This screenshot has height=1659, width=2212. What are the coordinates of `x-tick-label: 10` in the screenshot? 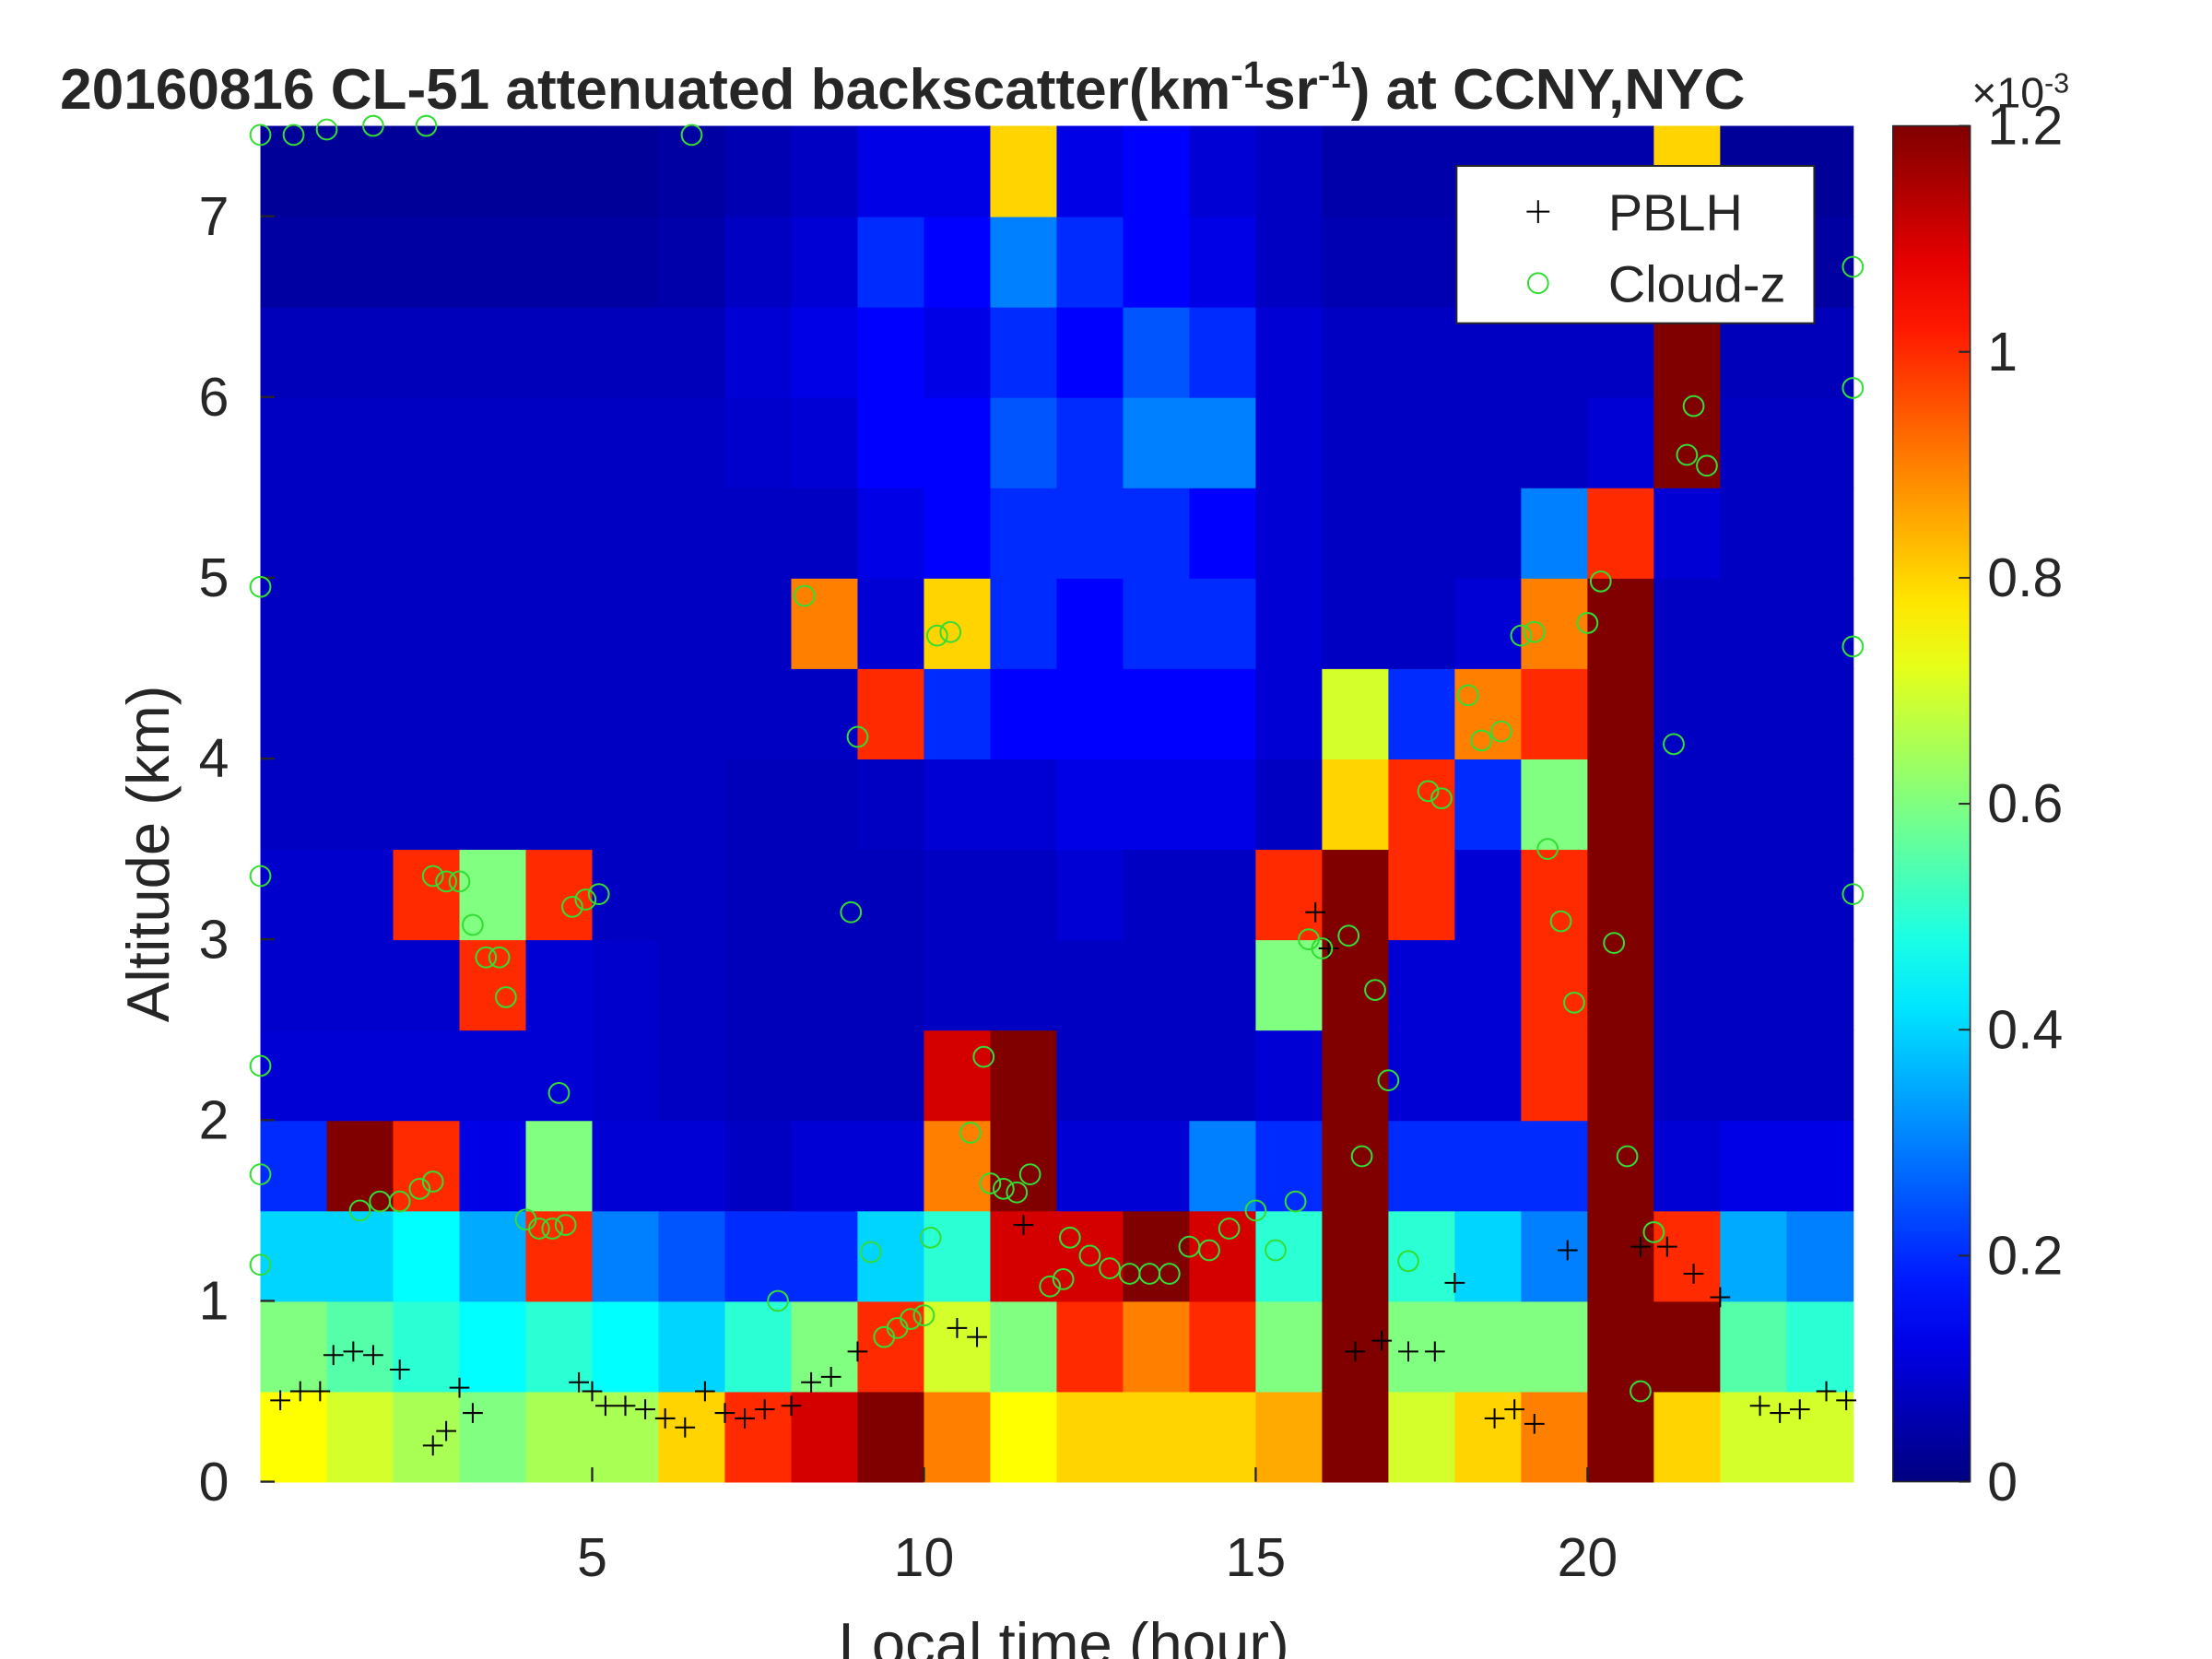 It's located at (924, 1558).